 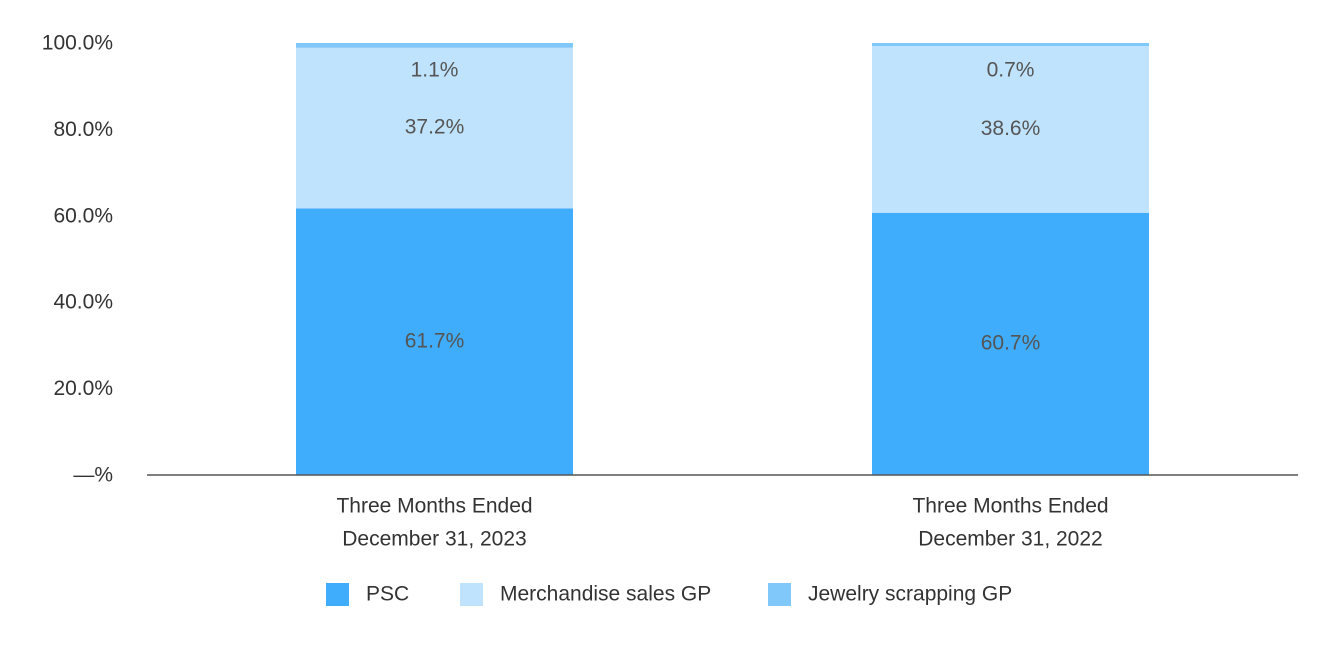 What do you see at coordinates (1010, 539) in the screenshot?
I see `x-tick-label: December 31, 2022` at bounding box center [1010, 539].